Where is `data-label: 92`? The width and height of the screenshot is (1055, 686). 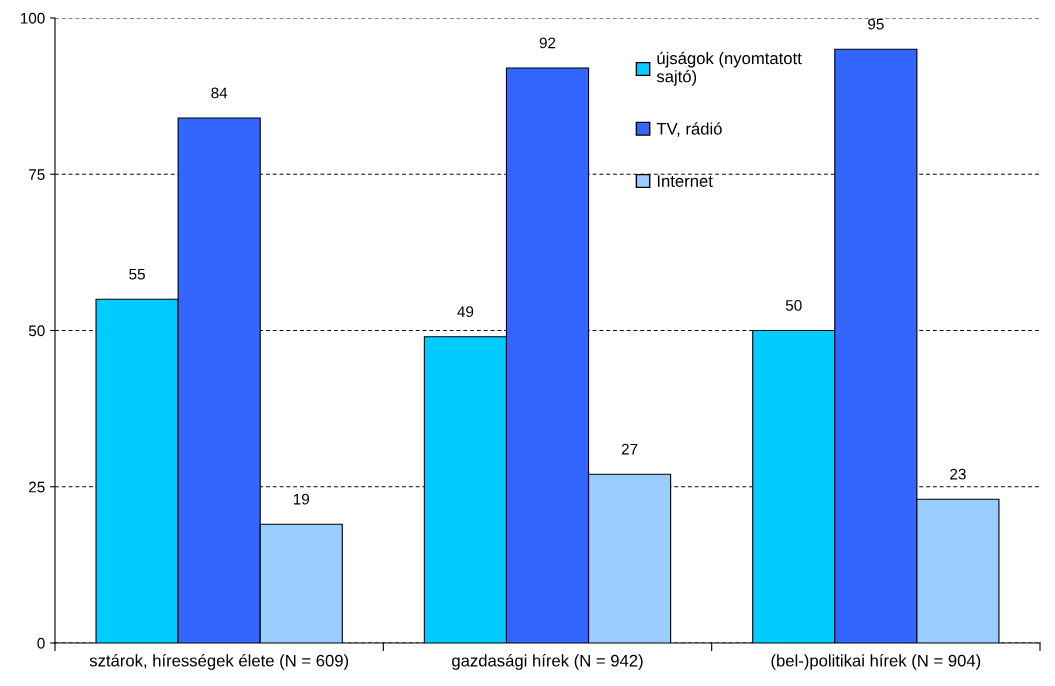 data-label: 92 is located at coordinates (547, 43).